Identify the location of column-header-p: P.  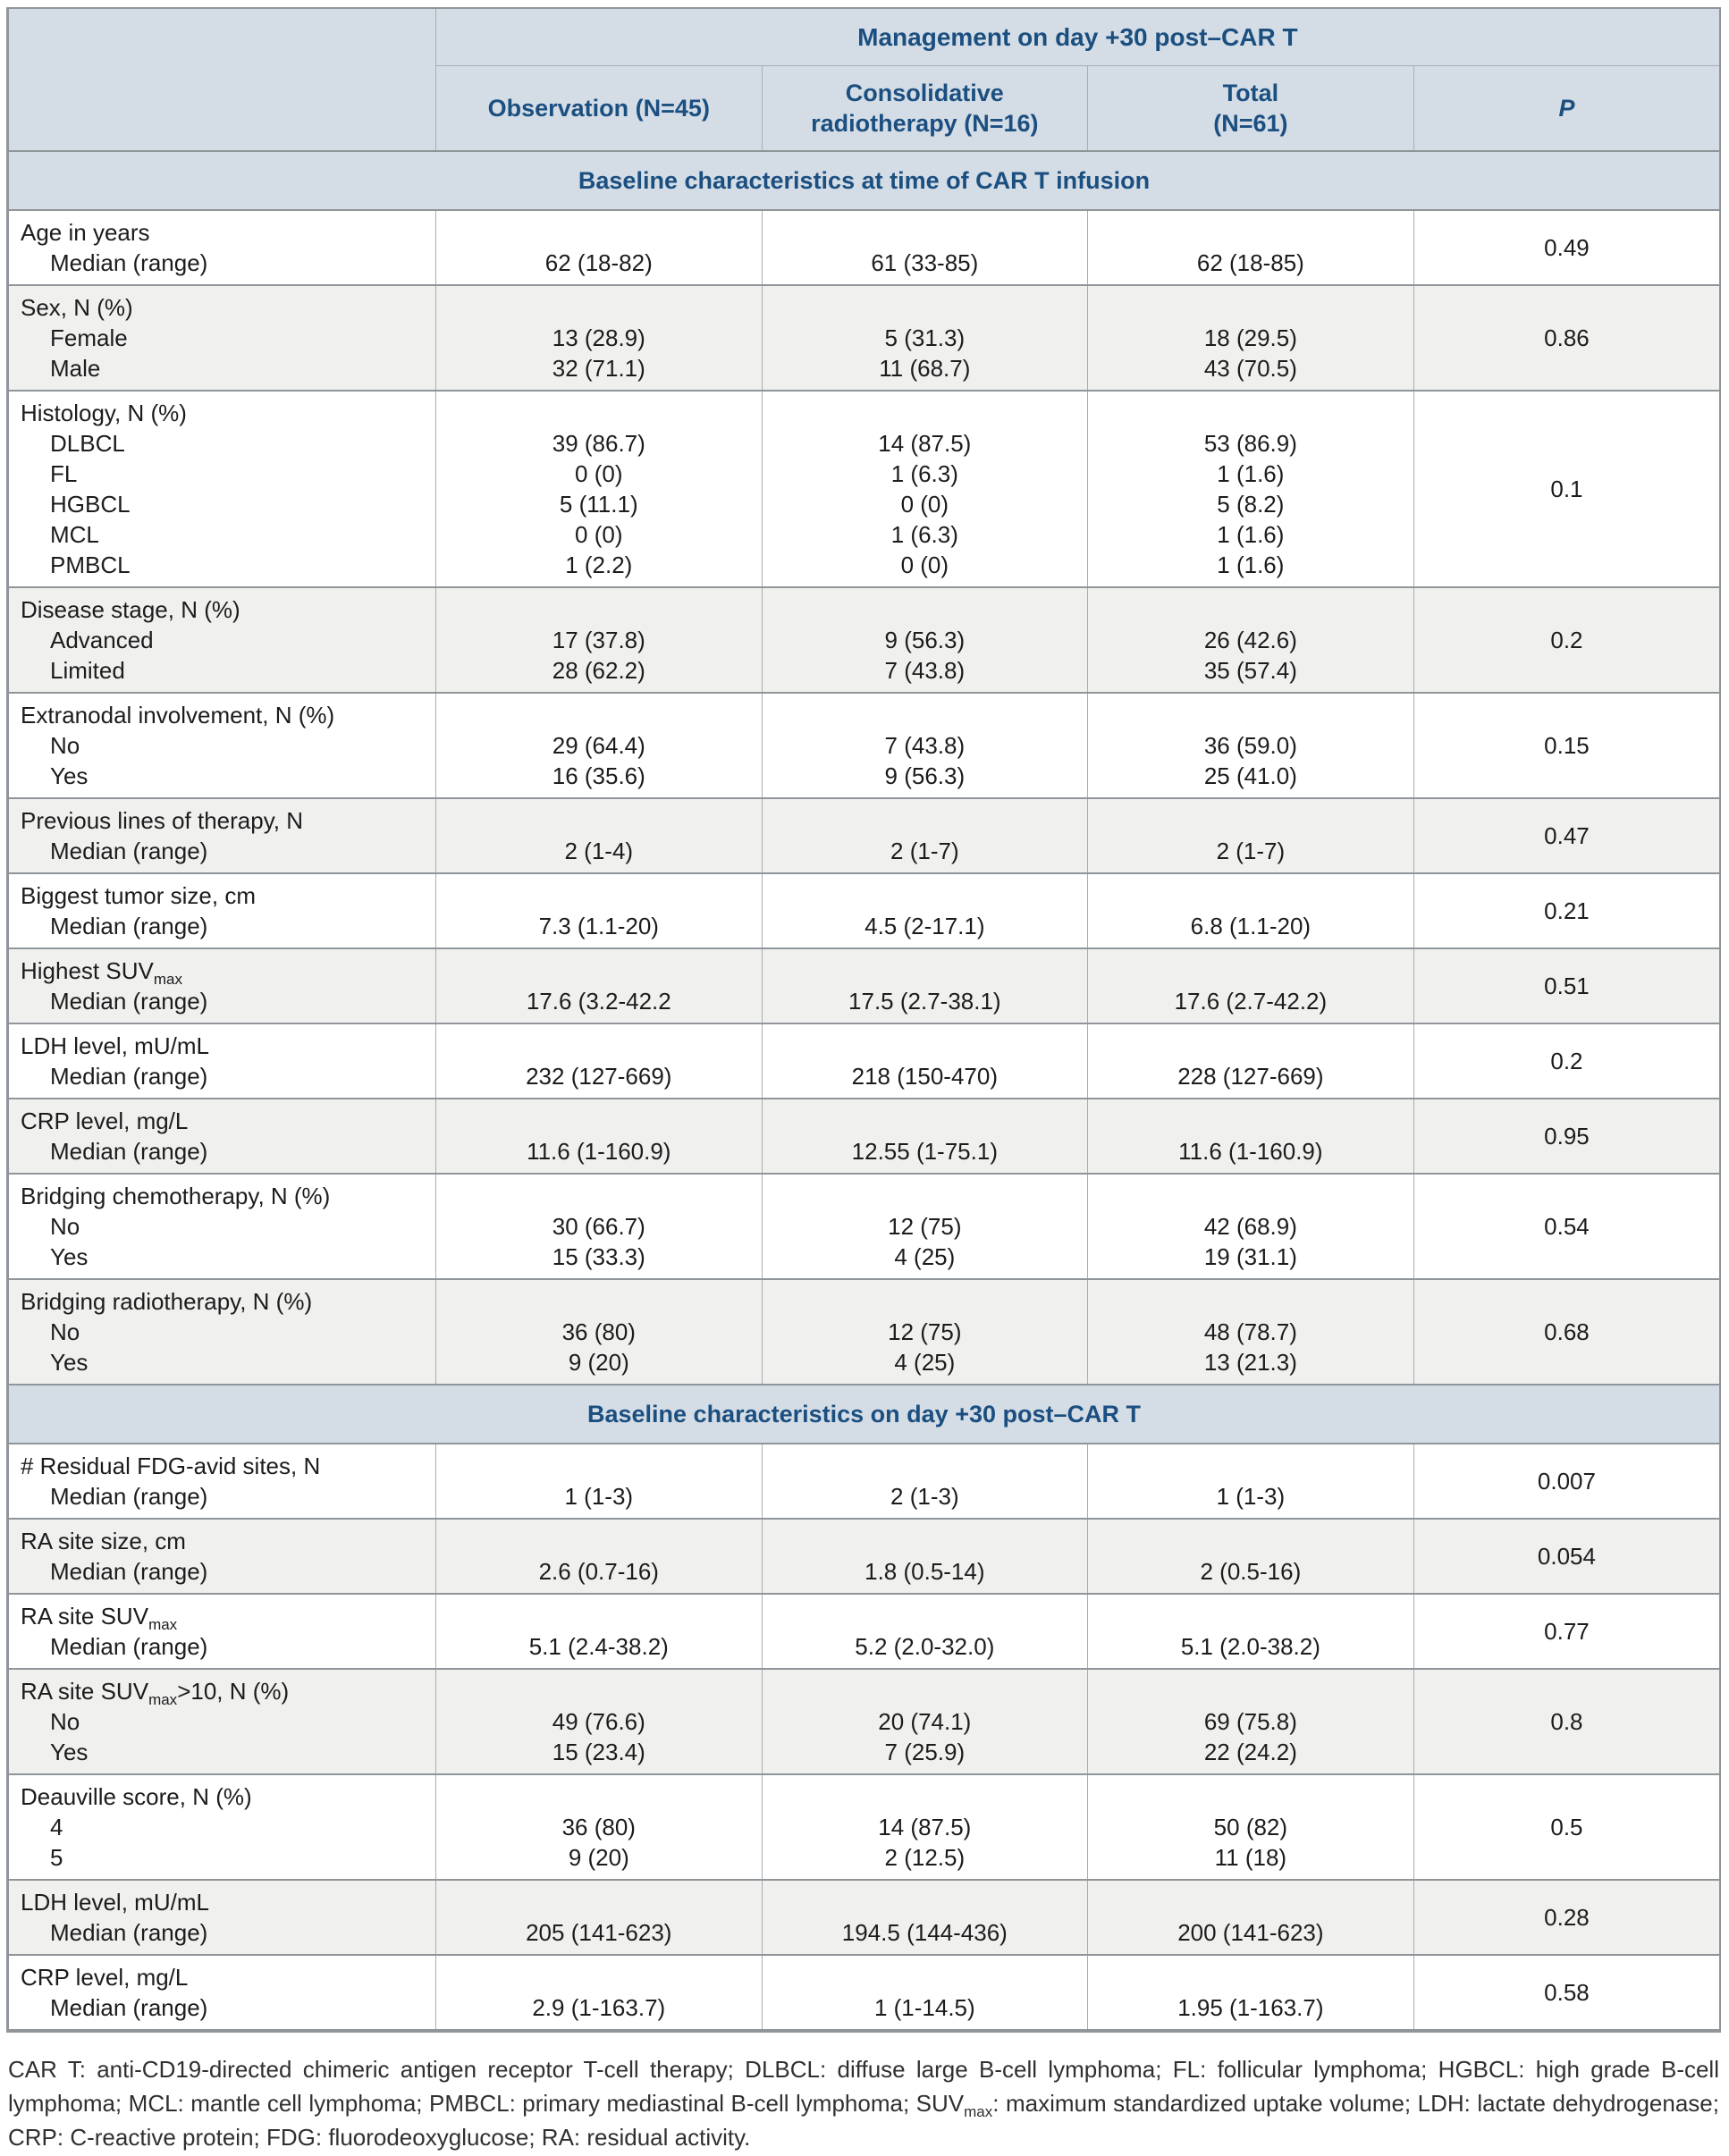
(1566, 108).